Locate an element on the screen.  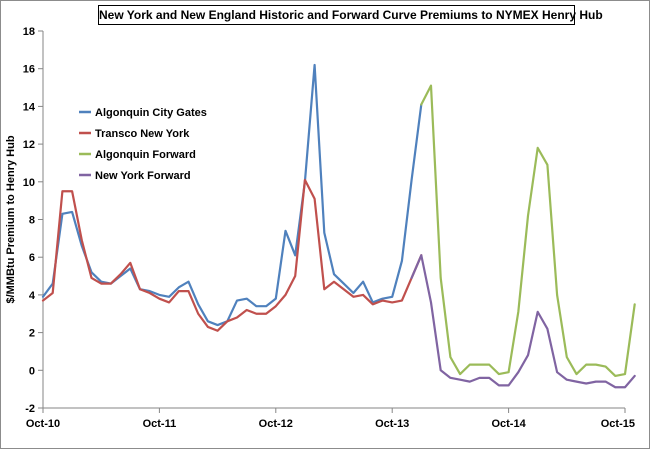
y-tick-label: 0 is located at coordinates (32, 371).